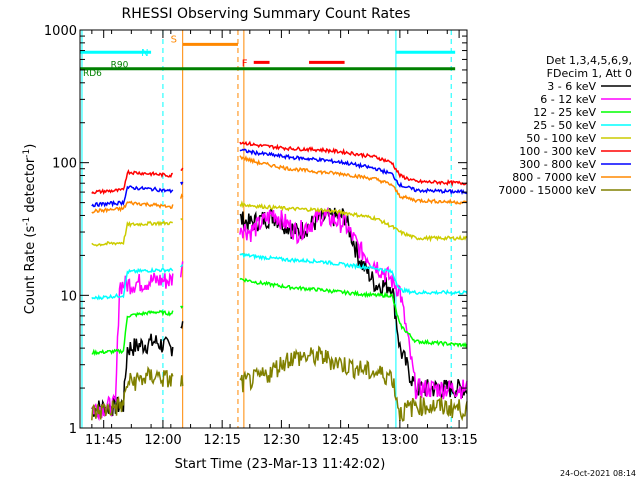 The width and height of the screenshot is (640, 480). What do you see at coordinates (564, 112) in the screenshot?
I see `legend-label-2: 12 - 25 keV` at bounding box center [564, 112].